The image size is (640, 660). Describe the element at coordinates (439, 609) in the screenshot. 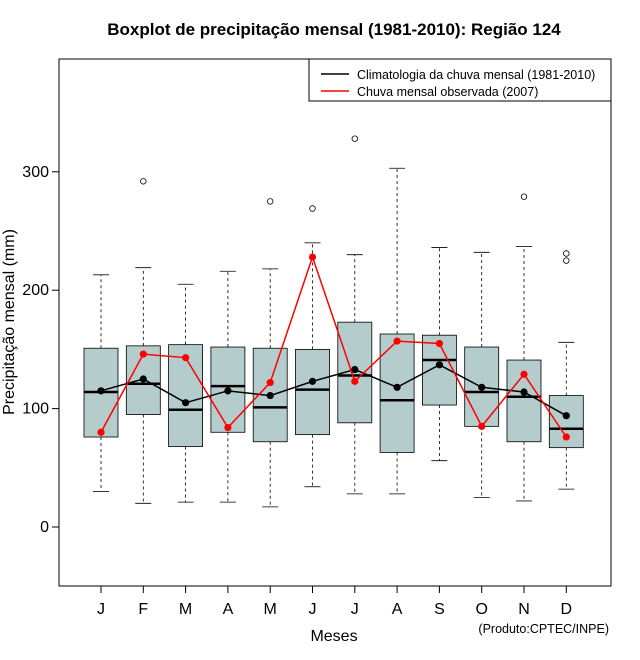

I see `x-tick-label-8: S` at that location.